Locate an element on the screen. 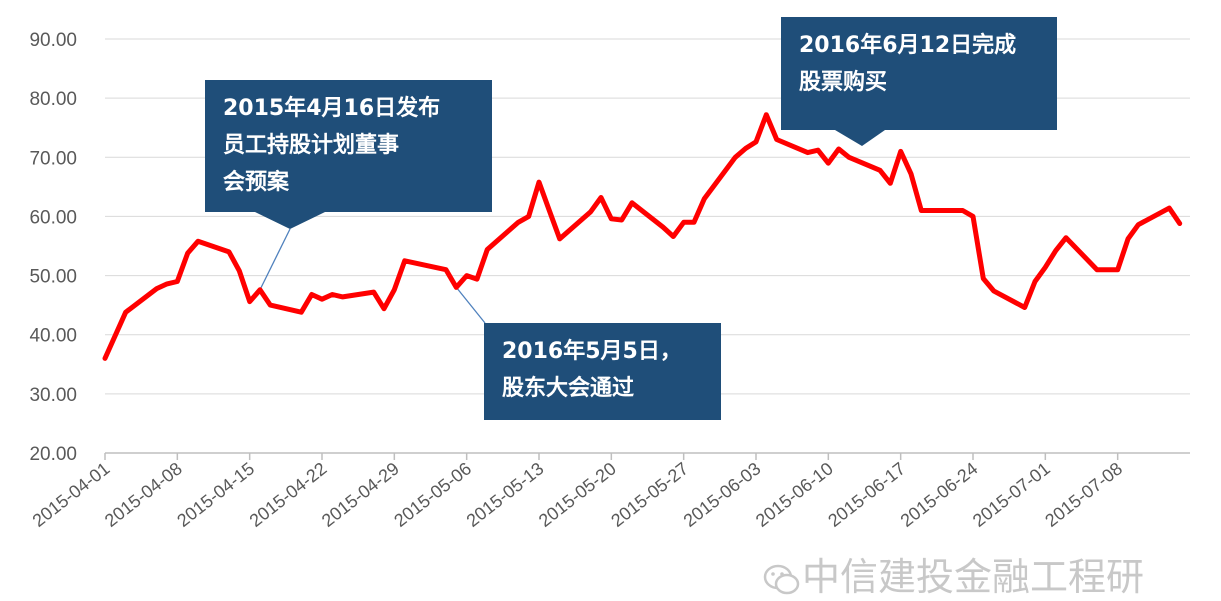  x-tick-label: 2015-04-01 is located at coordinates (71, 494).